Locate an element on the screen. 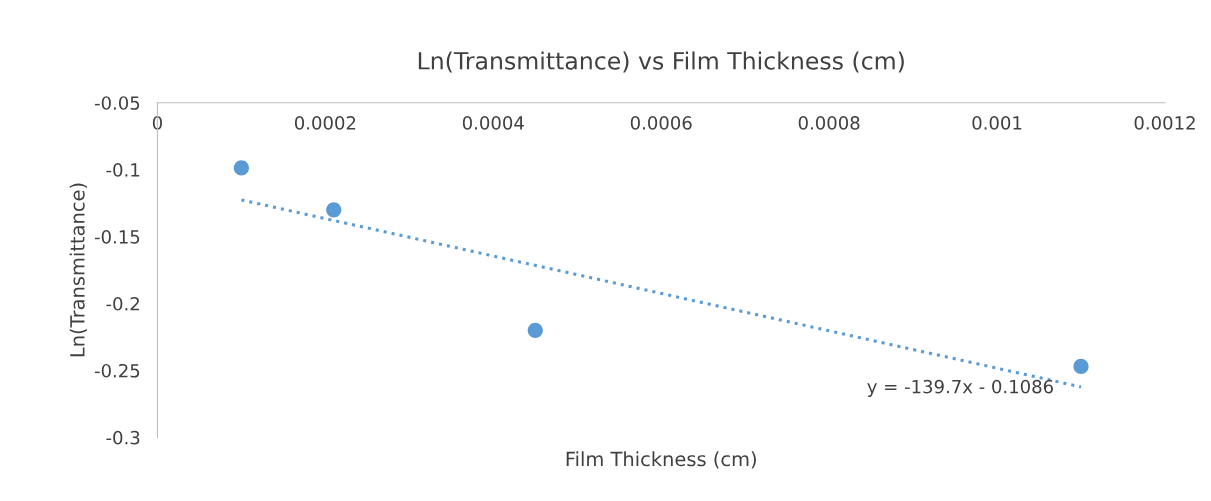  x-tick-label: 0.0006 is located at coordinates (661, 123).